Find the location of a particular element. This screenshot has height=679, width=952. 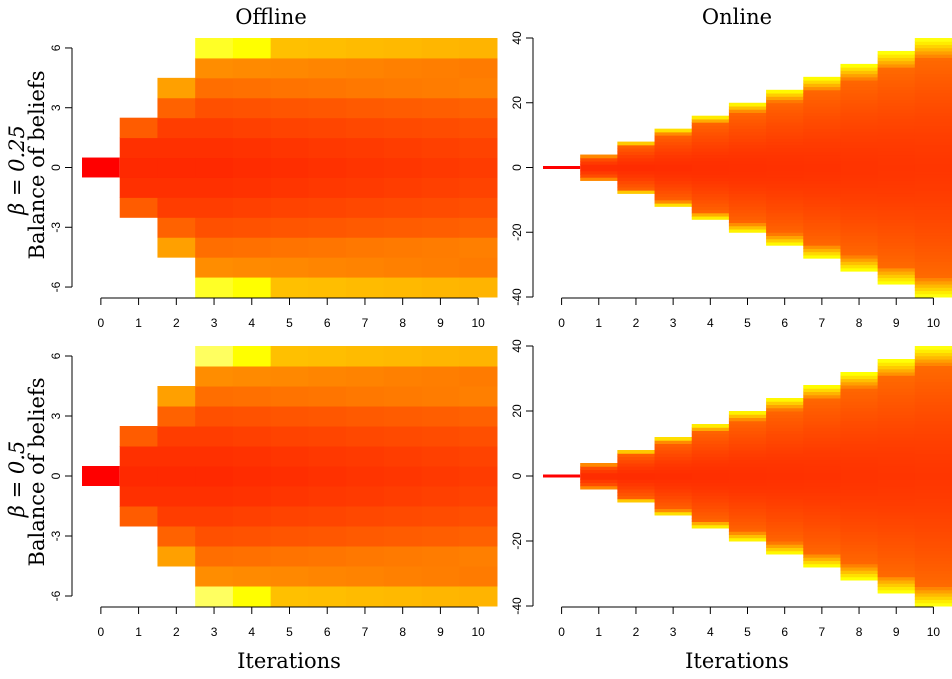

x-tick-label: 2 is located at coordinates (636, 632).